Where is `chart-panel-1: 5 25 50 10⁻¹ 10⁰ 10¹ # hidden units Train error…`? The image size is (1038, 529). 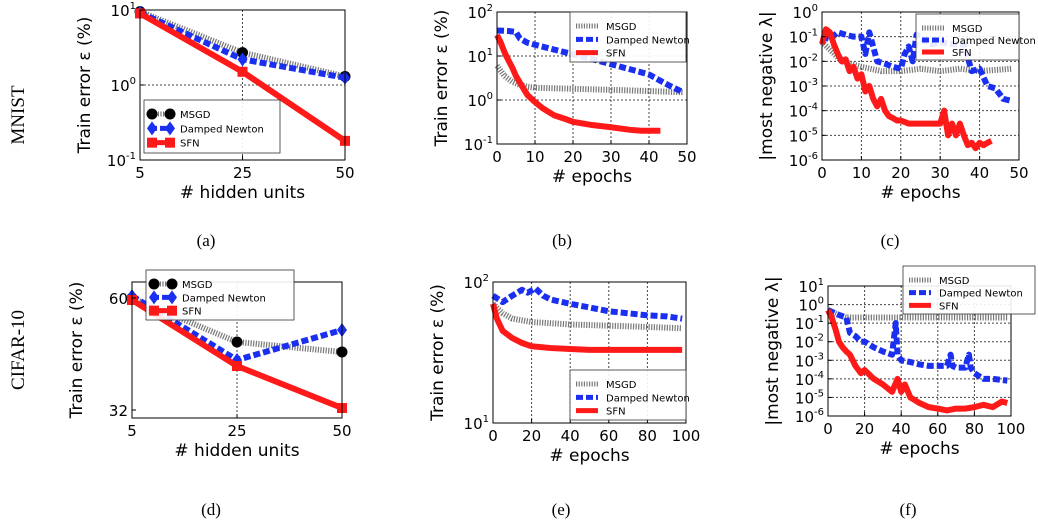 chart-panel-1: 5 25 50 10⁻¹ 10⁰ 10¹ # hidden units Train error… is located at coordinates (215, 125).